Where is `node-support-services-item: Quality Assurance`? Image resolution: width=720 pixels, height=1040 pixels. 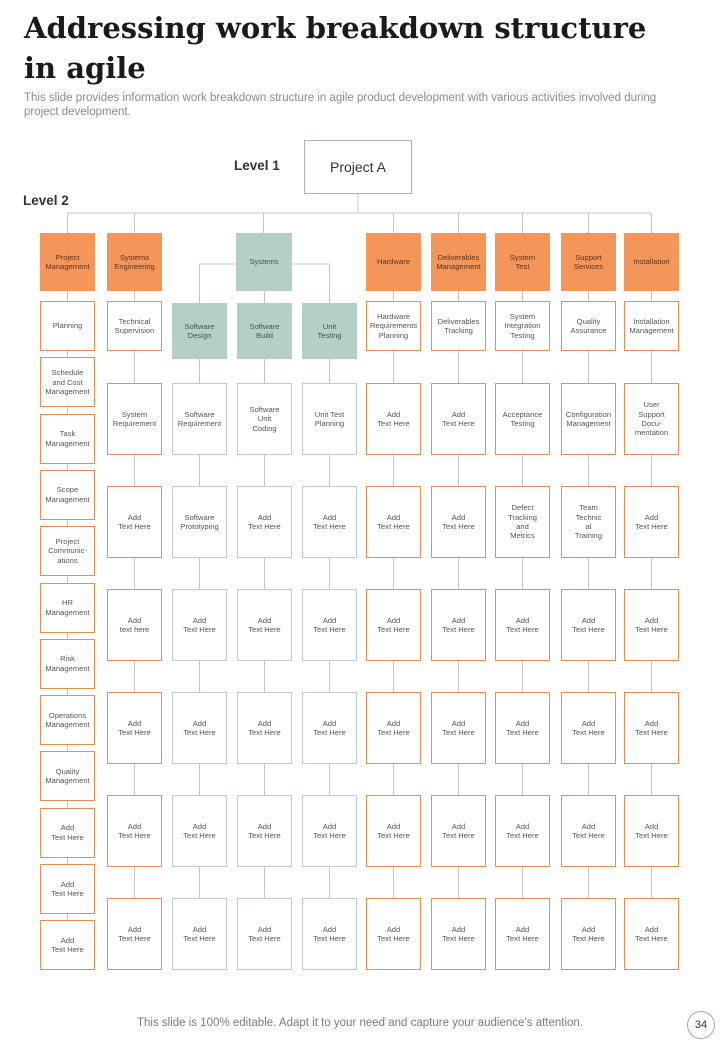 node-support-services-item: Quality Assurance is located at coordinates (588, 326).